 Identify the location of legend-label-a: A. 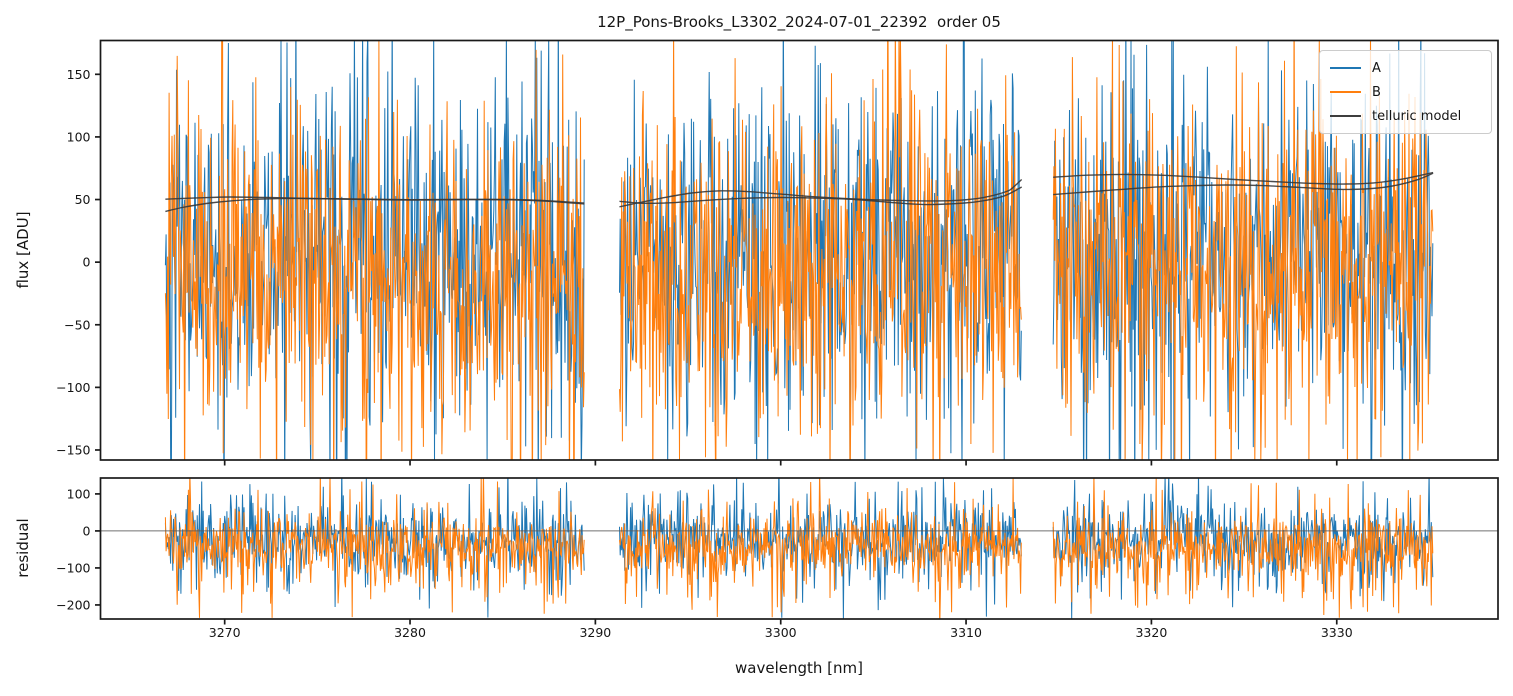
(1376, 68).